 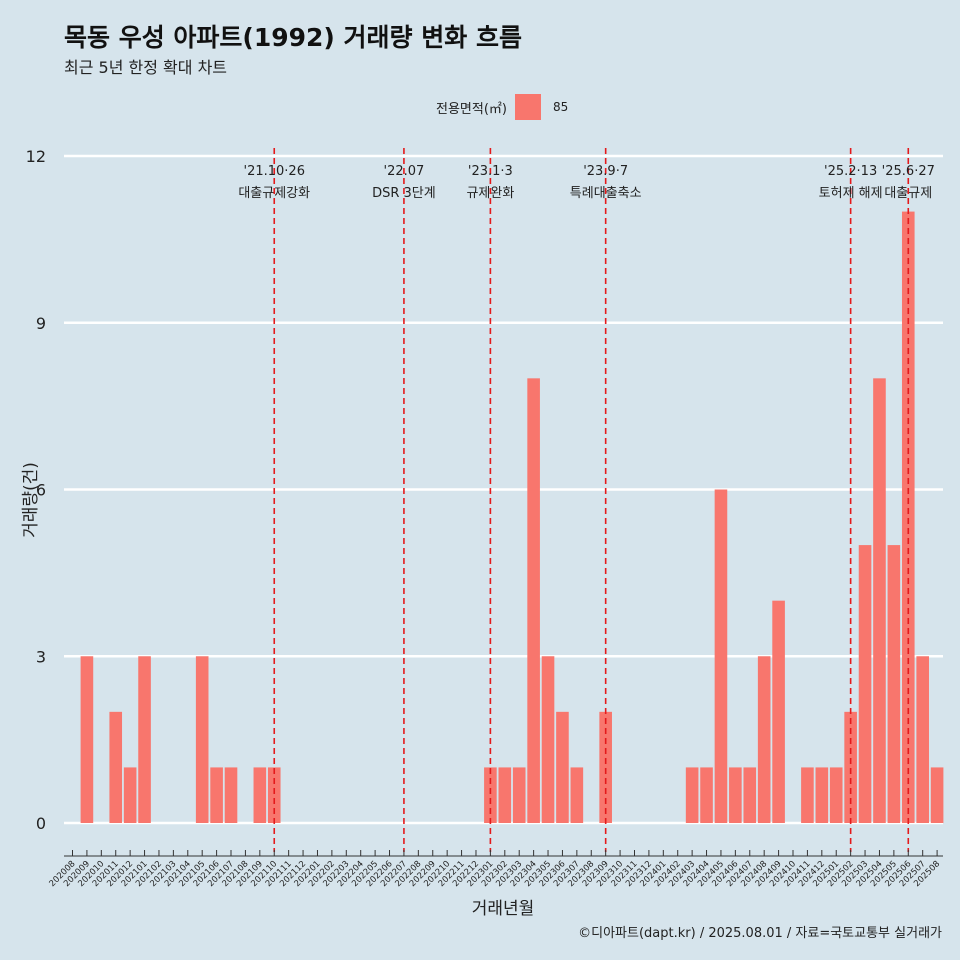 I want to click on legend-label: 85, so click(x=560, y=107).